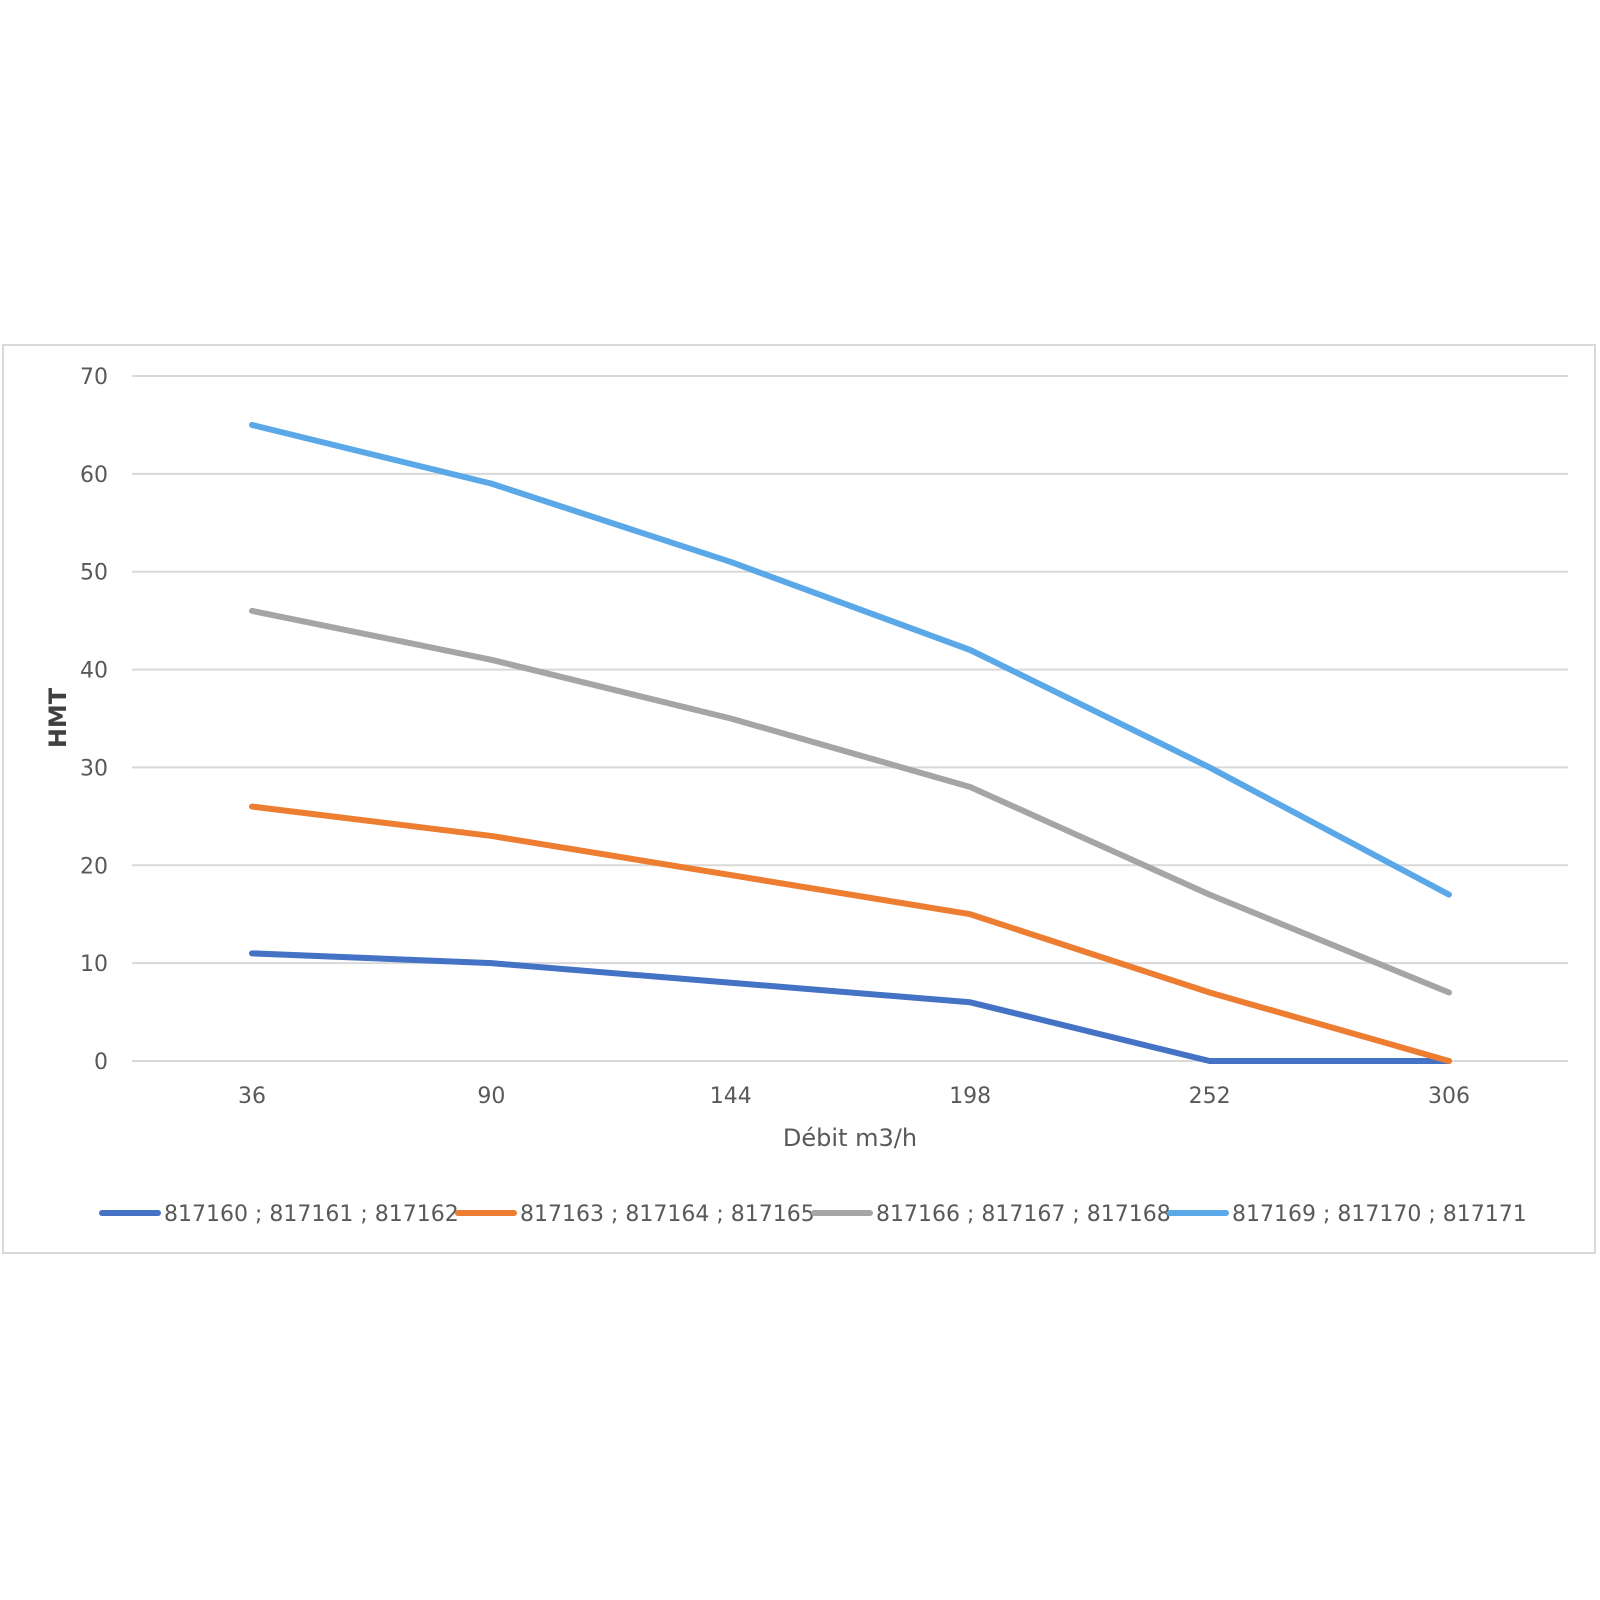  I want to click on x-tick-label: 306, so click(1449, 1096).